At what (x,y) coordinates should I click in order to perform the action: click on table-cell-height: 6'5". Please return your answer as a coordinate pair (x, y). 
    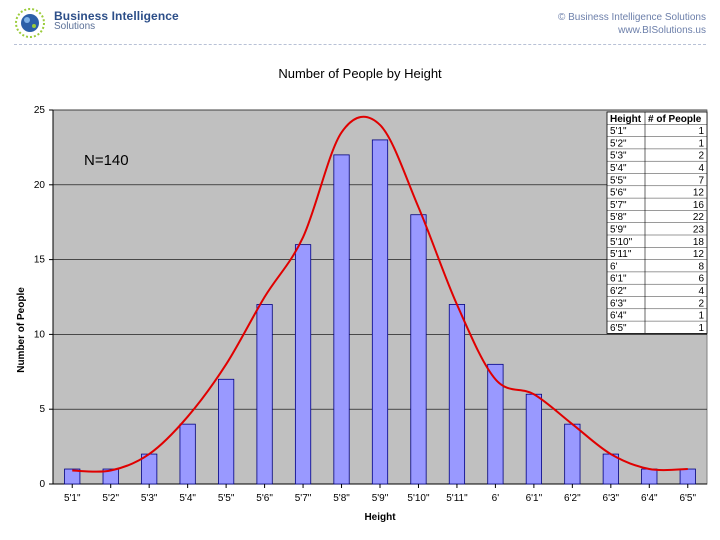
    Looking at the image, I should click on (618, 328).